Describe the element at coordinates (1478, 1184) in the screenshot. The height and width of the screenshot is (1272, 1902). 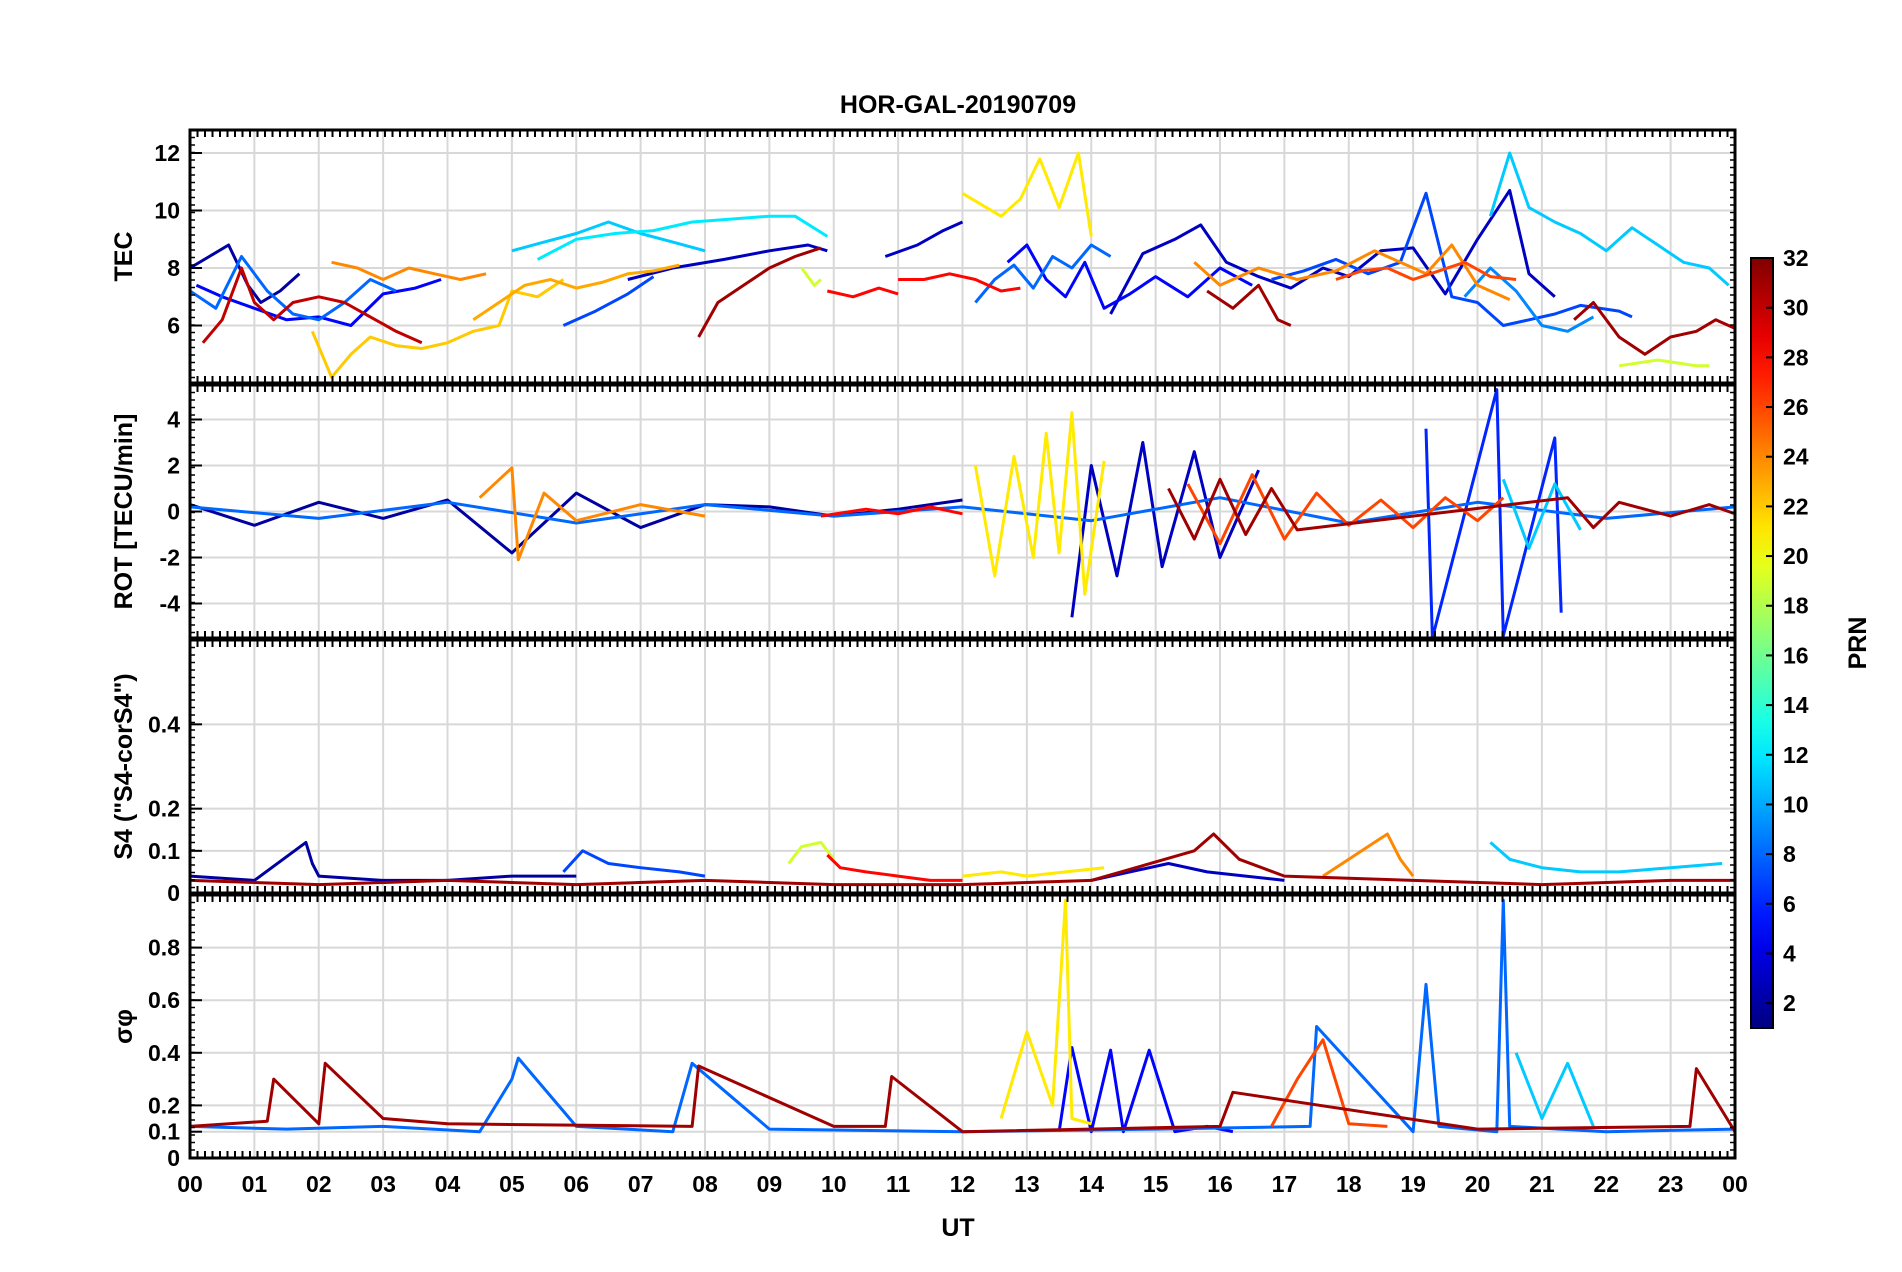
I see `x-tick-label: 20` at that location.